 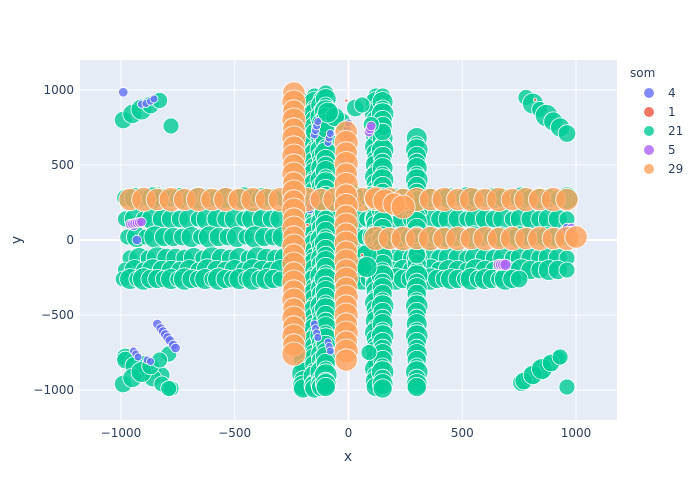 What do you see at coordinates (462, 433) in the screenshot?
I see `x-tick-label: 500` at bounding box center [462, 433].